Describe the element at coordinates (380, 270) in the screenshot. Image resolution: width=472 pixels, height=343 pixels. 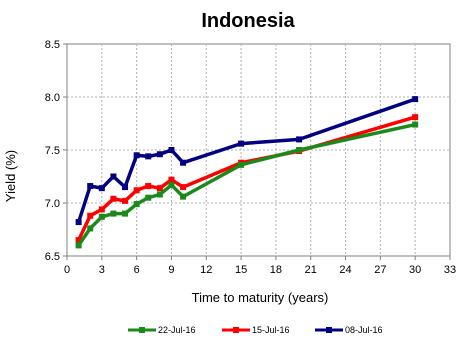
I see `x-tick-label: 27` at that location.